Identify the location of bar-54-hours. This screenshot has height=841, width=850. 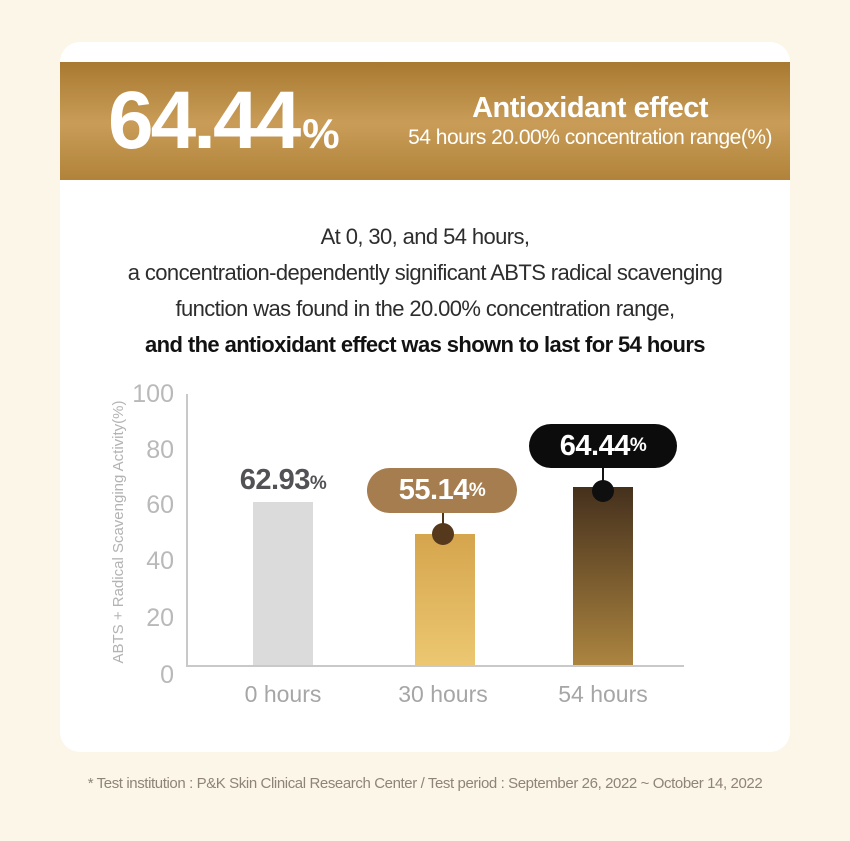
(603, 576).